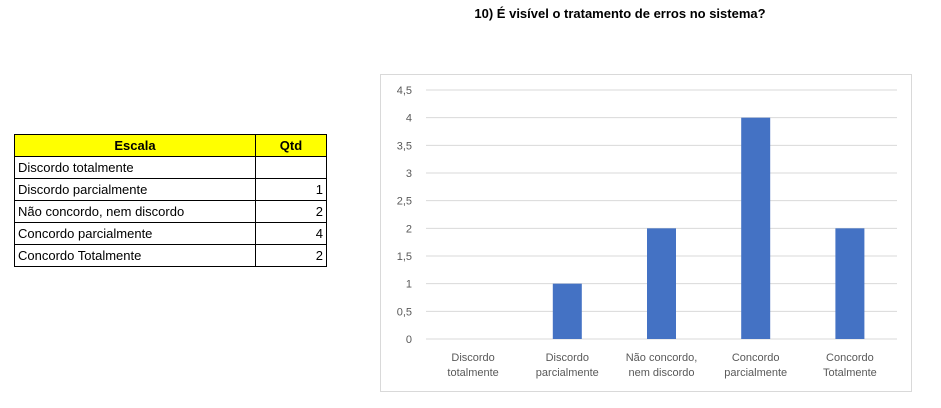 The image size is (941, 408). I want to click on table-header-row: Escala Qtd, so click(170, 145).